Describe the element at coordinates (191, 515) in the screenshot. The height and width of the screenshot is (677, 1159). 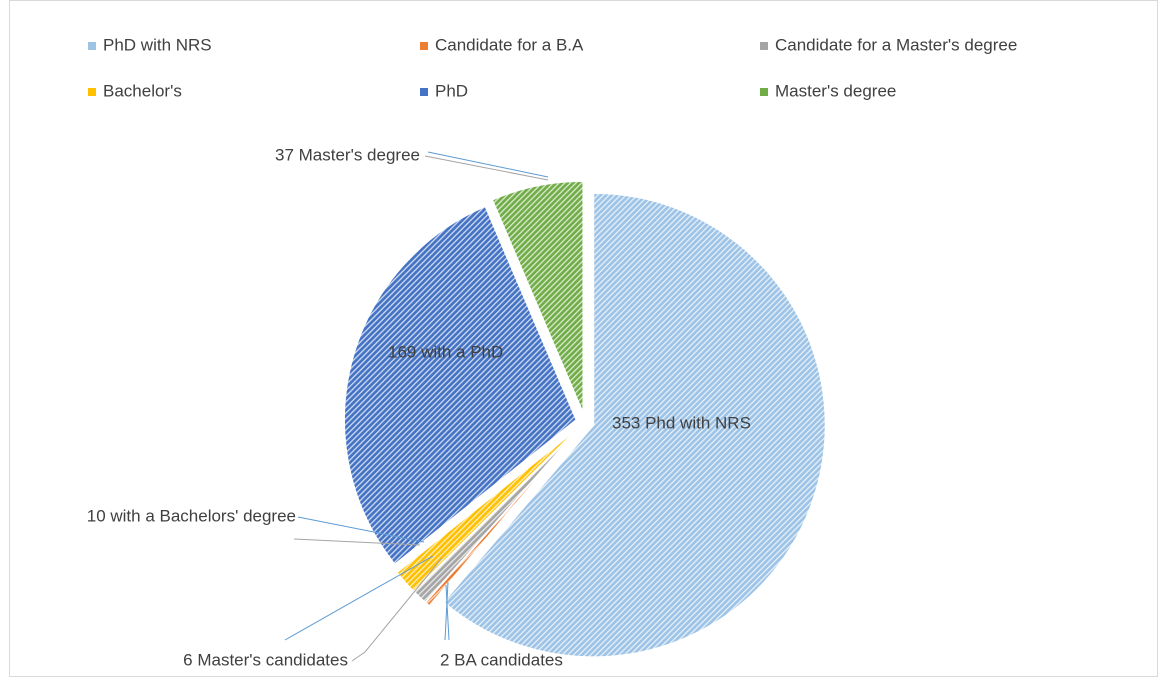
I see `data-label: 10 with a Bachelors' degree` at that location.